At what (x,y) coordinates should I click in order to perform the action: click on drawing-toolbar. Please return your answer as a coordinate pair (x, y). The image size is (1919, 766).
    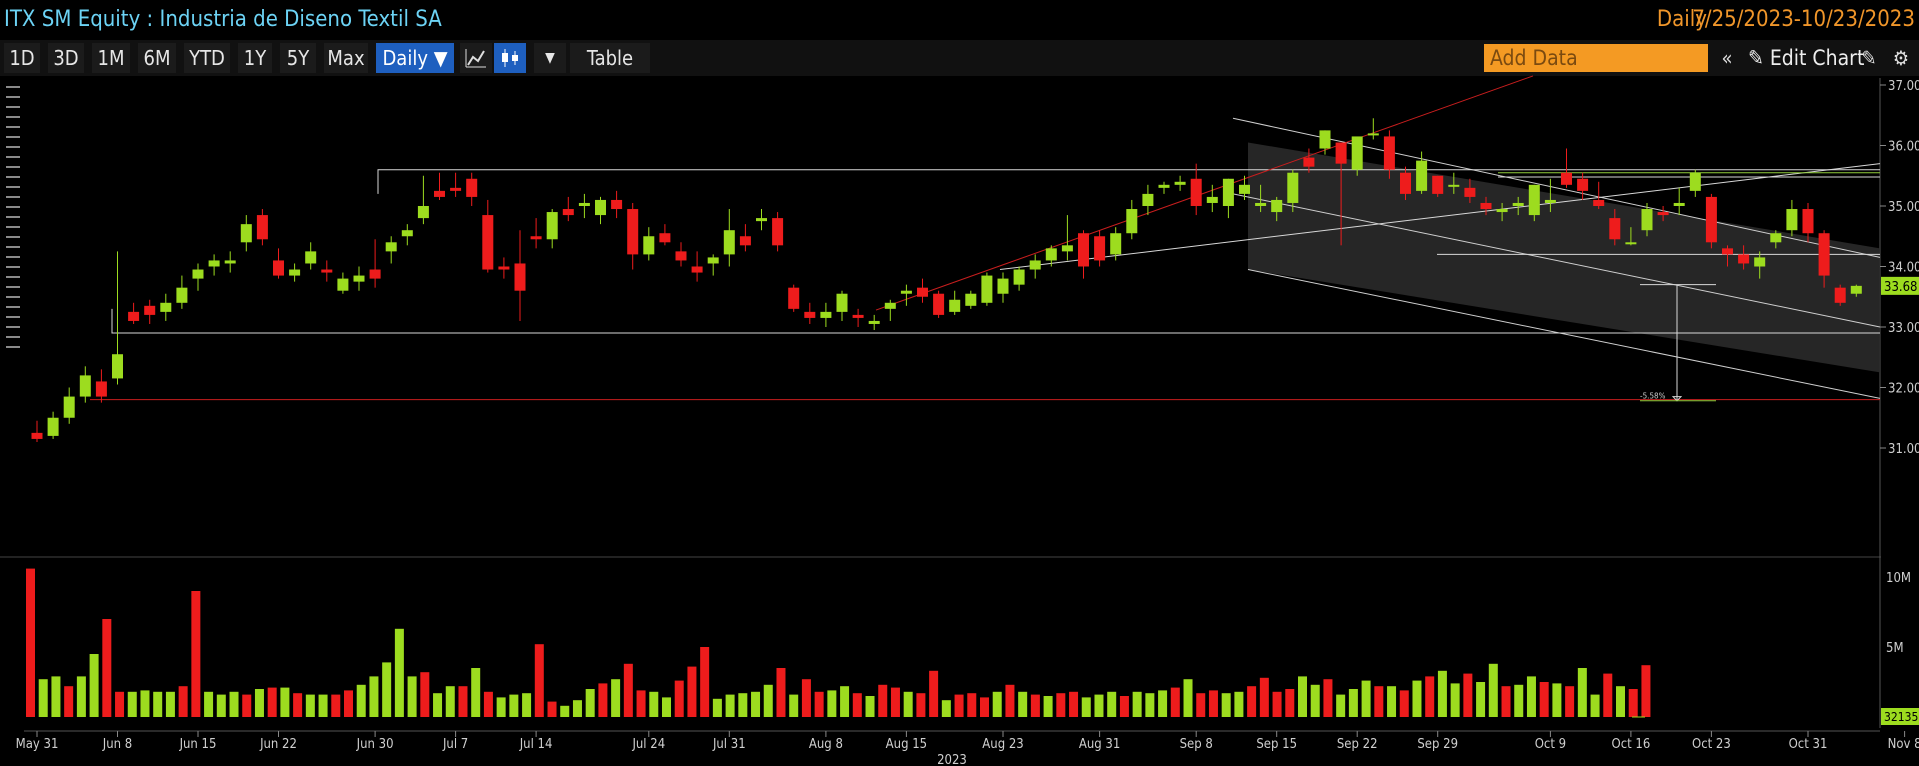
    Looking at the image, I should click on (12, 338).